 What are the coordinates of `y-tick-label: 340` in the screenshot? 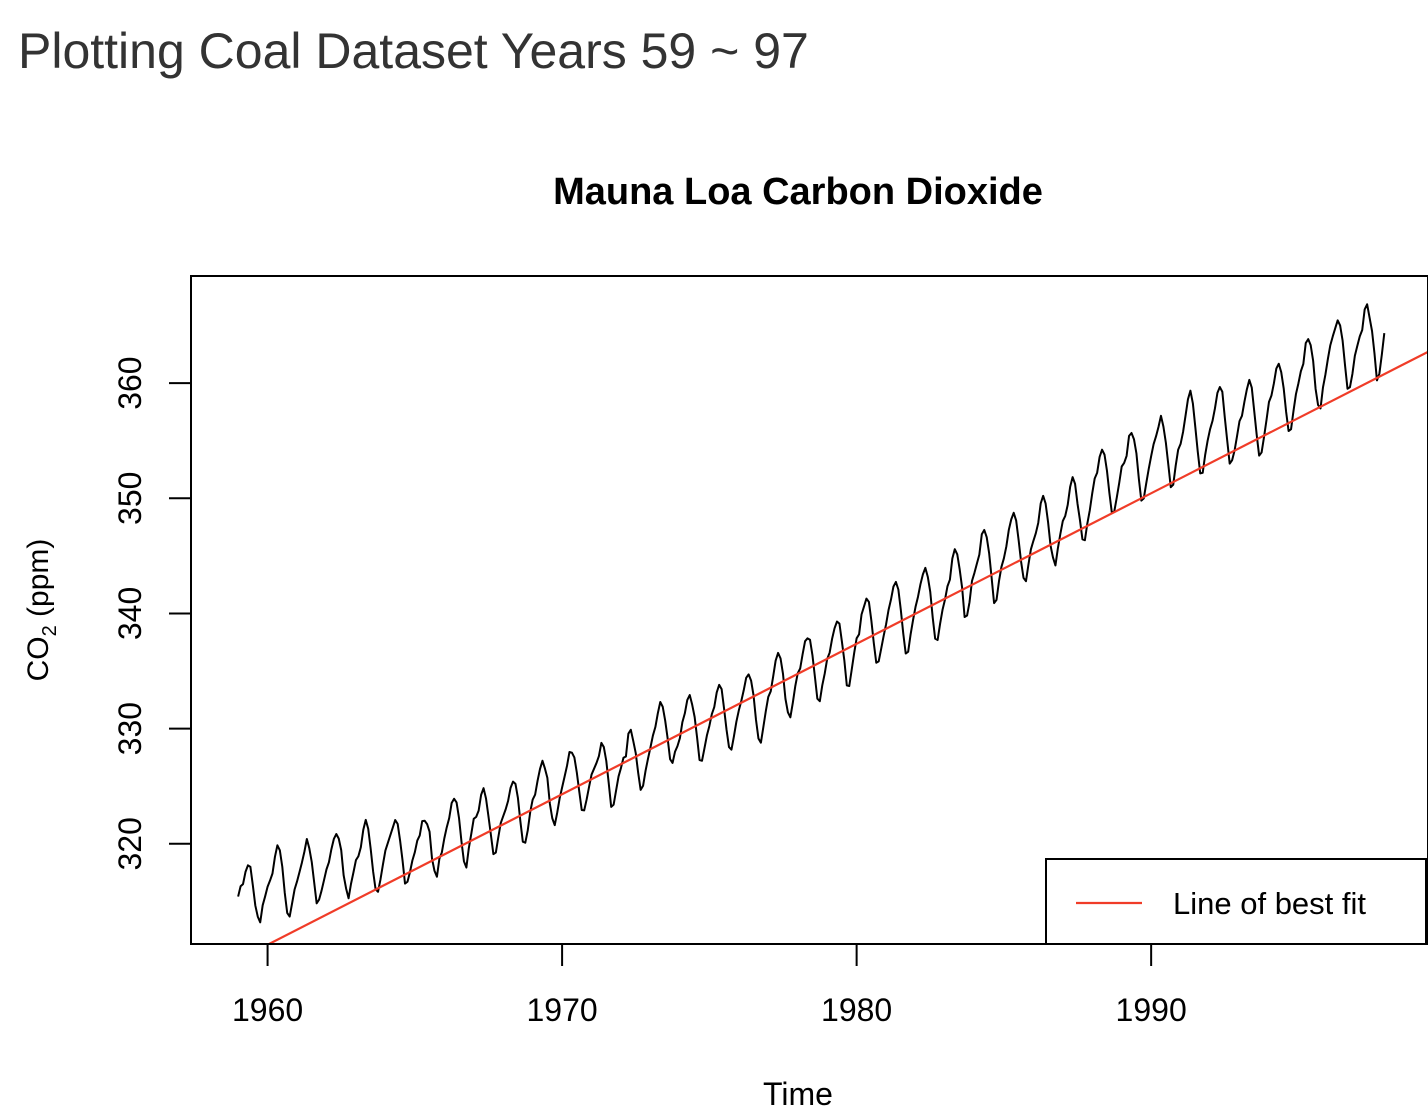 It's located at (130, 613).